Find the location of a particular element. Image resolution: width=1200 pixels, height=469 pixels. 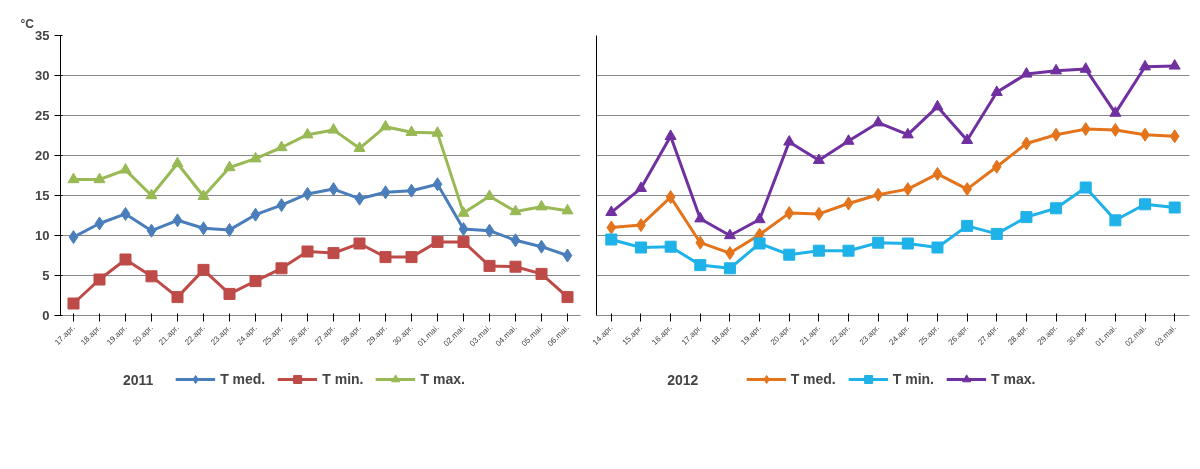

y-tick-label: 35 is located at coordinates (42, 35).